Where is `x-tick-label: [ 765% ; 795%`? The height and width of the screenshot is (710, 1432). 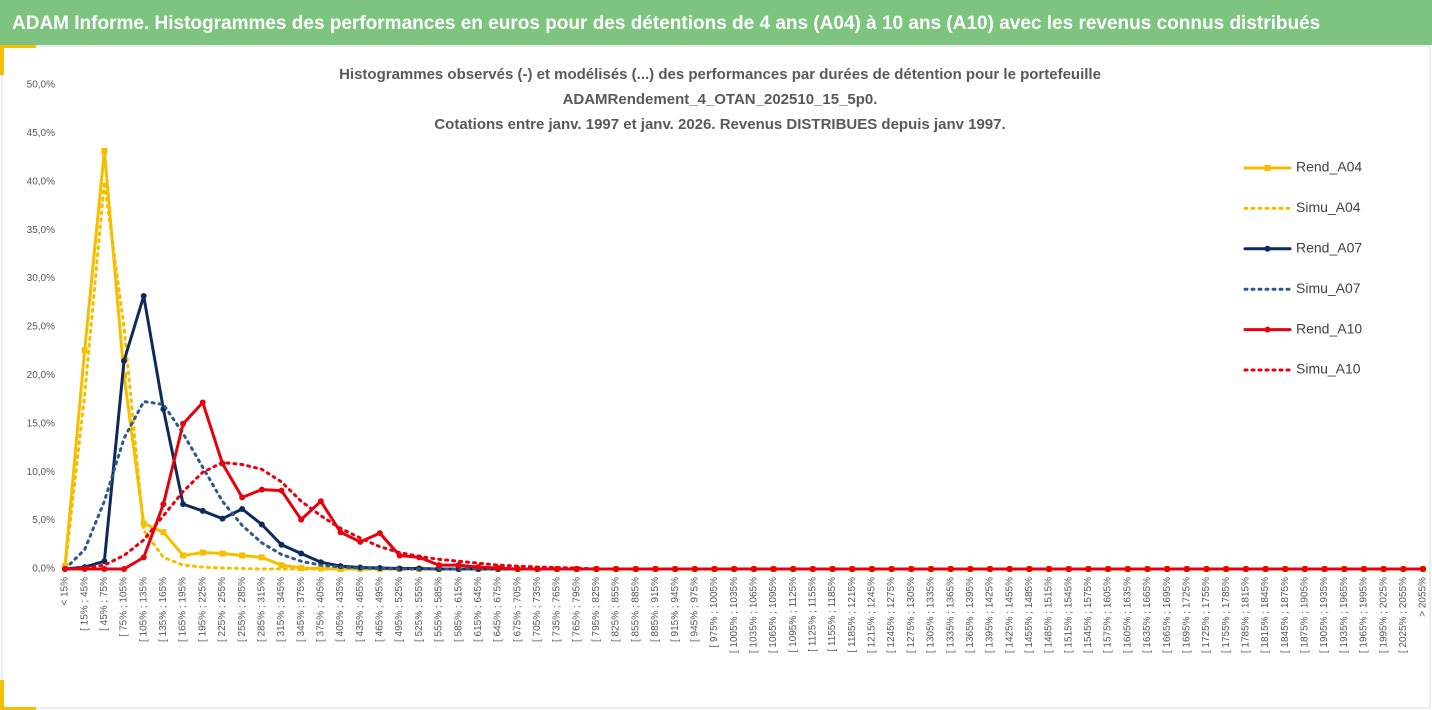 x-tick-label: [ 765% ; 795% is located at coordinates (576, 609).